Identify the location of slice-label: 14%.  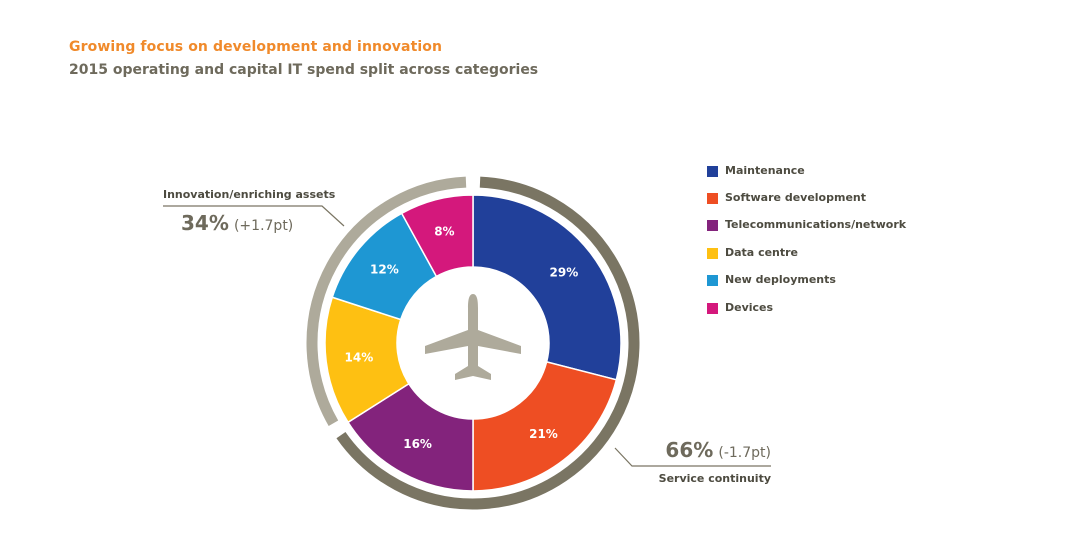
(359, 357).